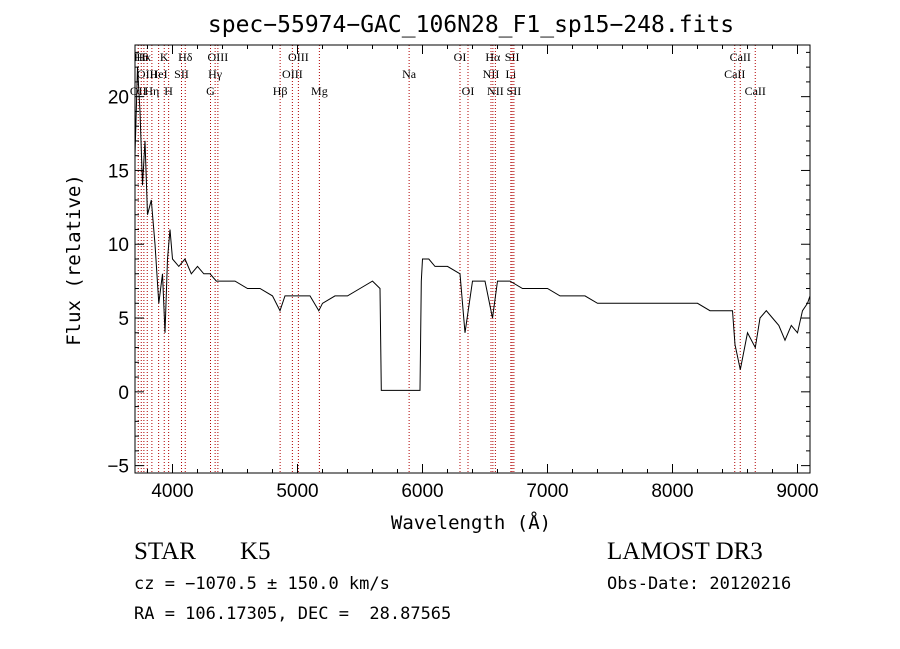  Describe the element at coordinates (141, 57) in the screenshot. I see `line-label-1: Hθ` at that location.